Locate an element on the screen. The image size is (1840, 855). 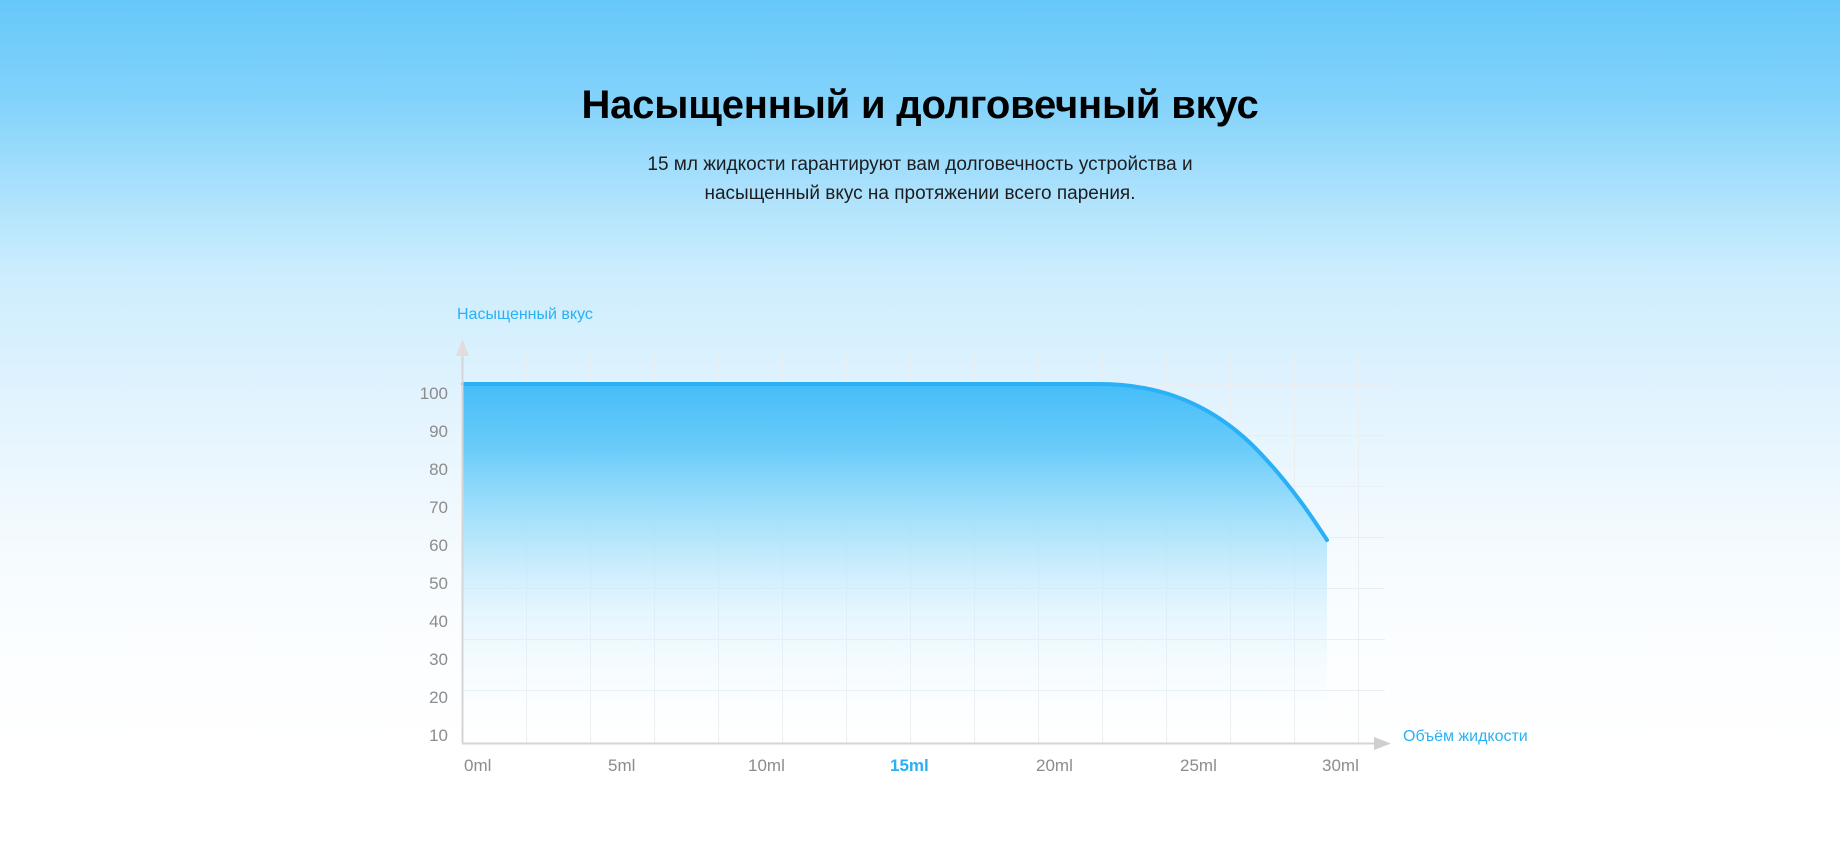
x-tick-25ml: 25ml is located at coordinates (1198, 765).